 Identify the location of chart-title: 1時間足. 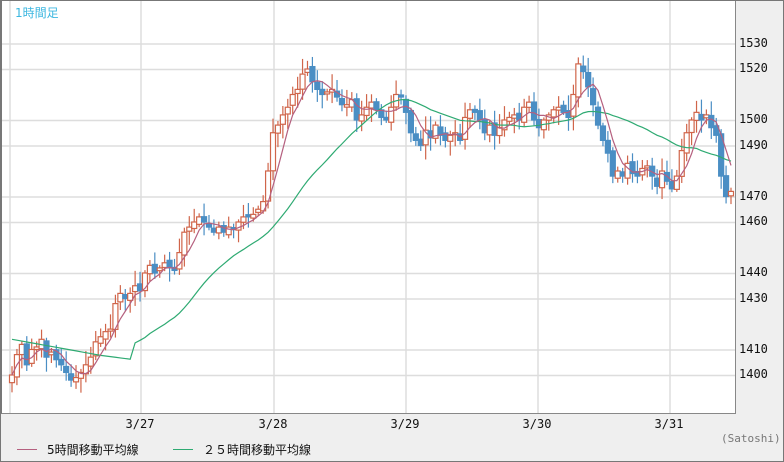
(37, 13).